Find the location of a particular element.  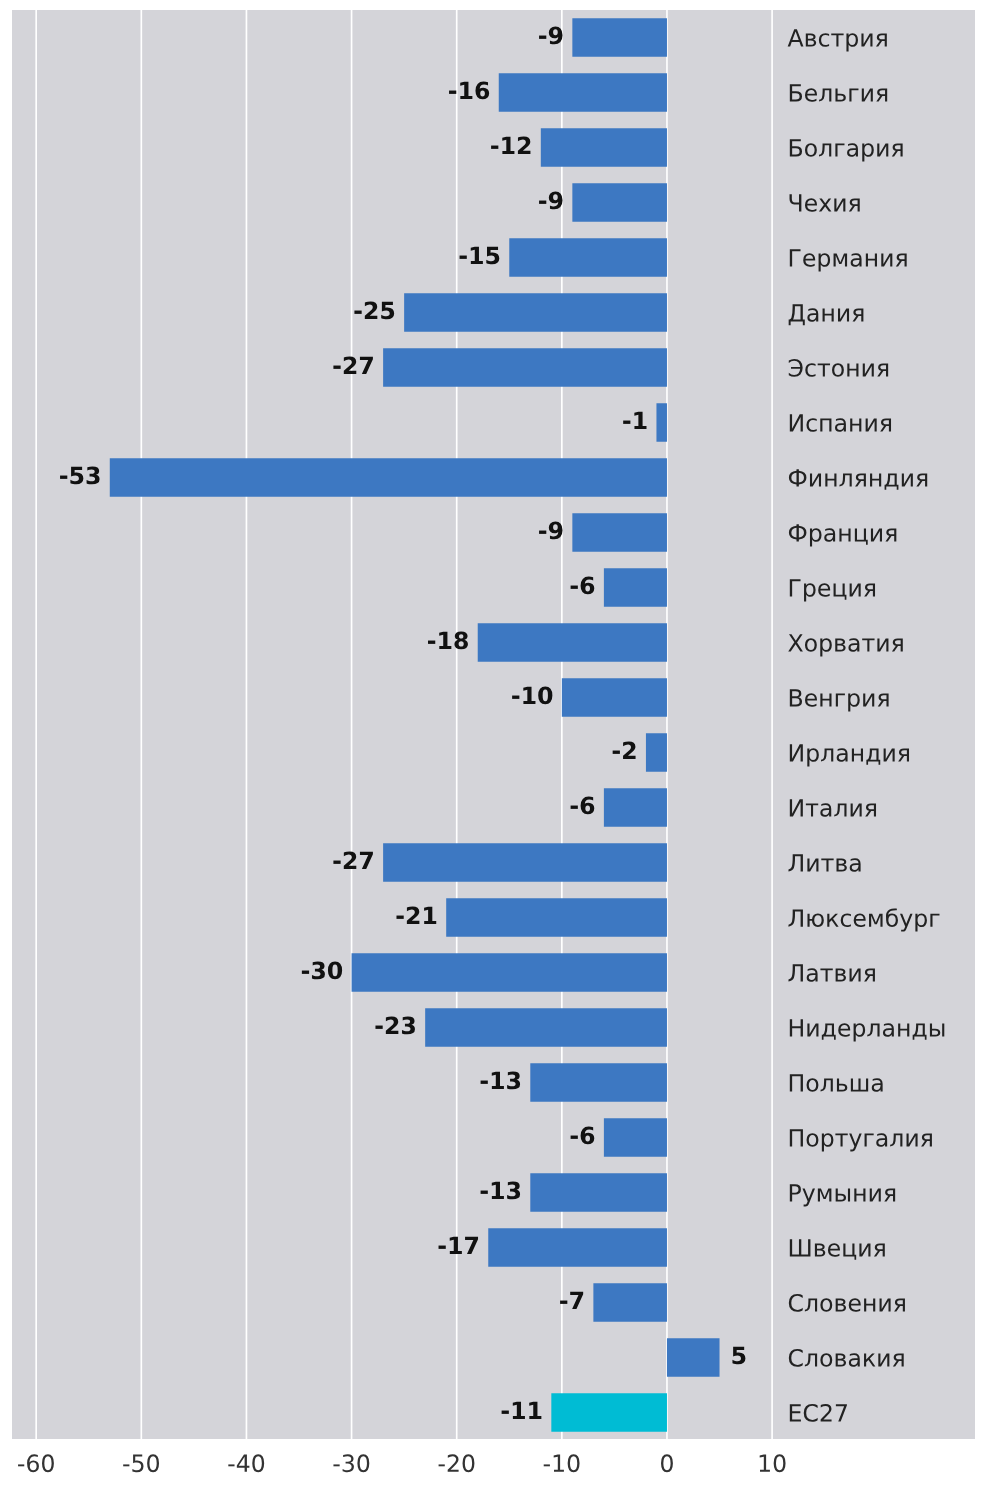

y-tick-label: Дания is located at coordinates (826, 315).